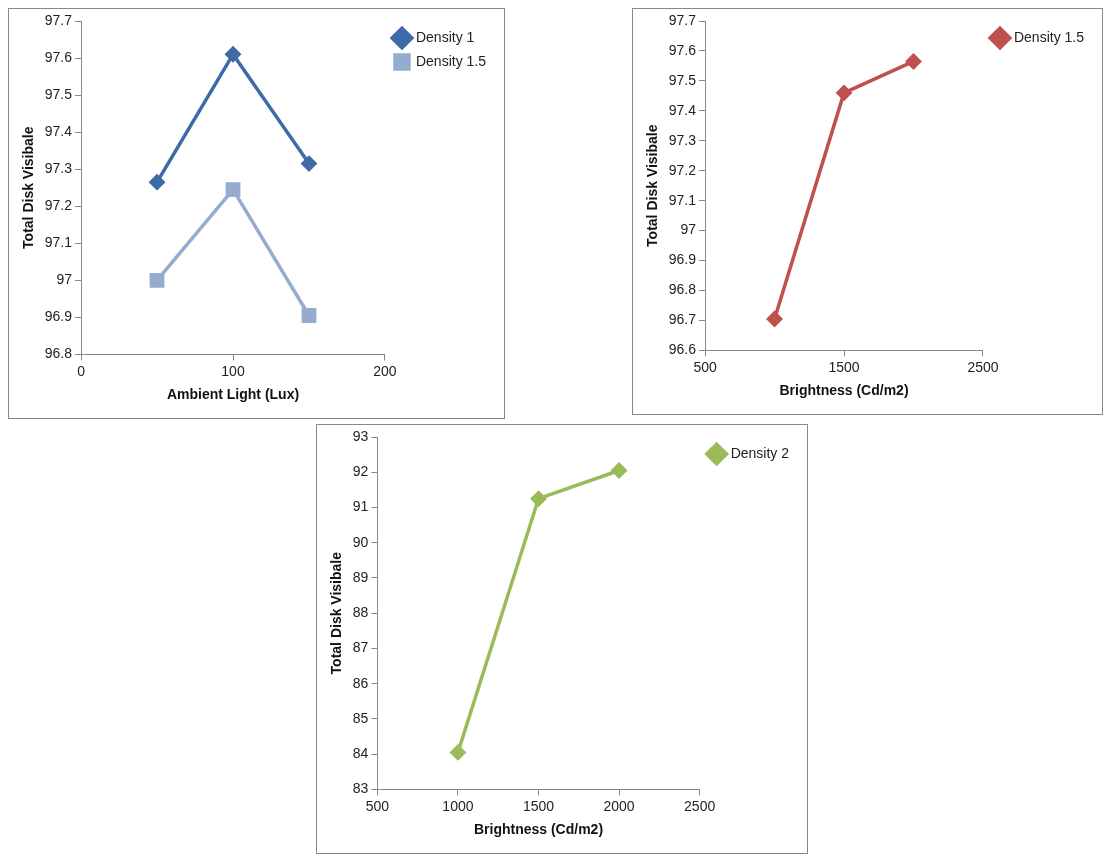  Describe the element at coordinates (360, 576) in the screenshot. I see `y-tick-label: 89` at that location.